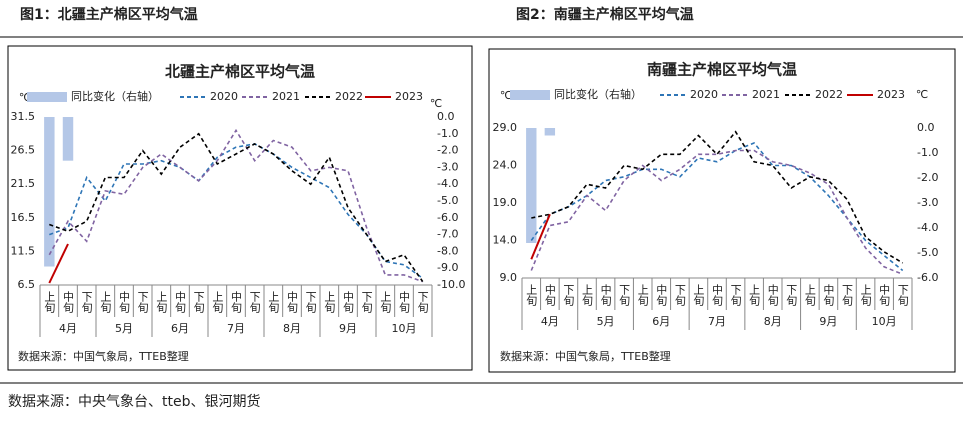 Image resolution: width=963 pixels, height=423 pixels. Describe the element at coordinates (348, 328) in the screenshot. I see `x-group-label: 9月` at that location.